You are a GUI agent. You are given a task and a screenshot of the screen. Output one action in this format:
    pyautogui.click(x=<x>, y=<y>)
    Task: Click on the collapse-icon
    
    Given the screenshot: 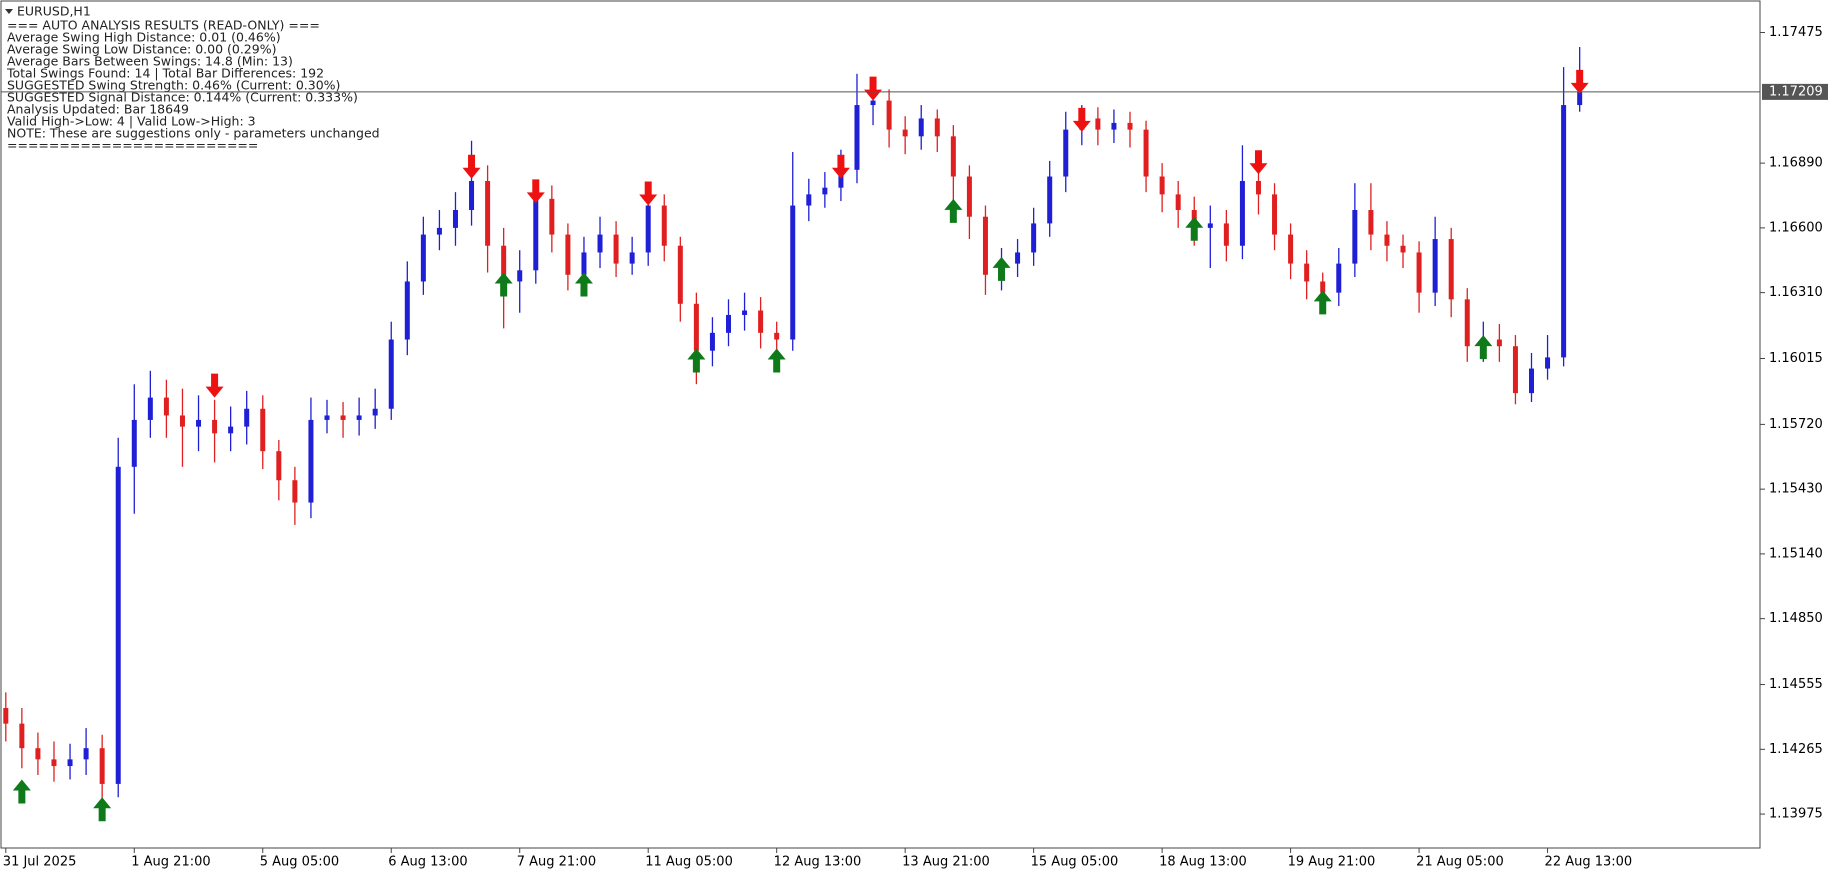 What is the action you would take?
    pyautogui.click(x=9, y=11)
    